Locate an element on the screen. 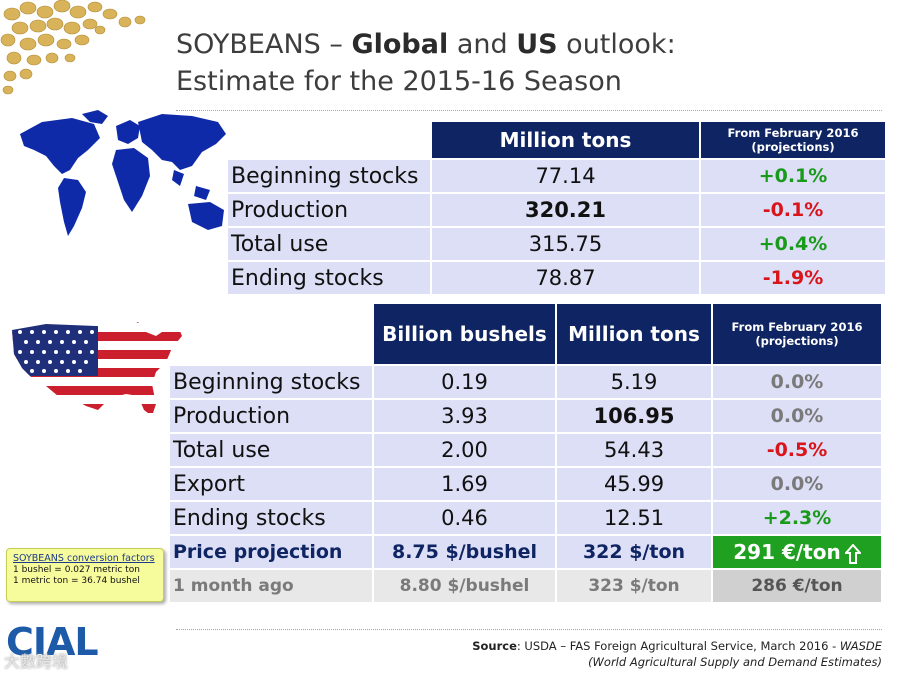 This screenshot has width=900, height=675. conversion-line2: 1 metric ton = 36.74 bushel is located at coordinates (76, 581).